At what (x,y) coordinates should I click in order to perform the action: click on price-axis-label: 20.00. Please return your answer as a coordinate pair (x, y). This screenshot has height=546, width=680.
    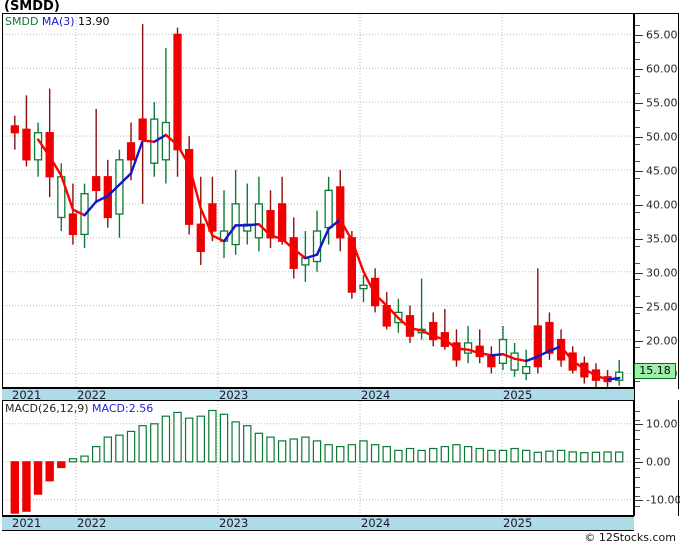
    Looking at the image, I should click on (662, 341).